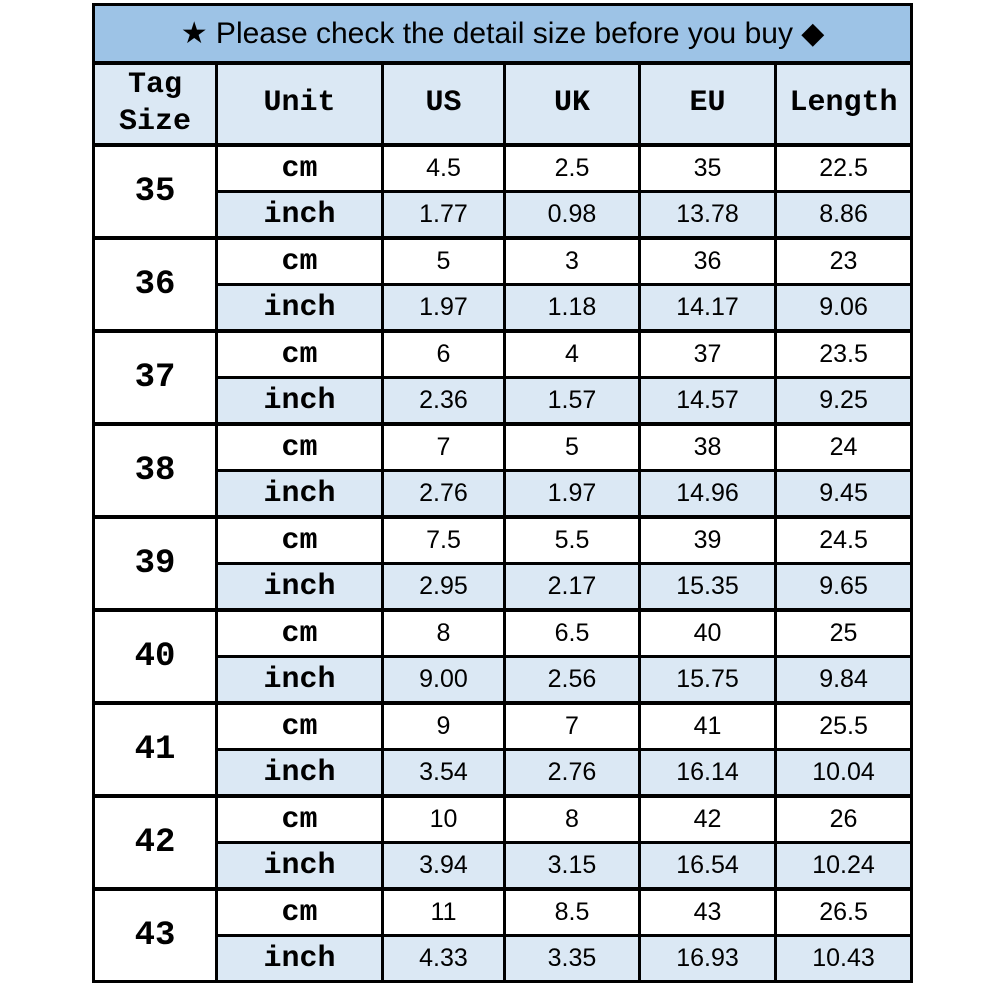 This screenshot has height=1002, width=1002. Describe the element at coordinates (155, 377) in the screenshot. I see `tag-size-value: 37` at that location.